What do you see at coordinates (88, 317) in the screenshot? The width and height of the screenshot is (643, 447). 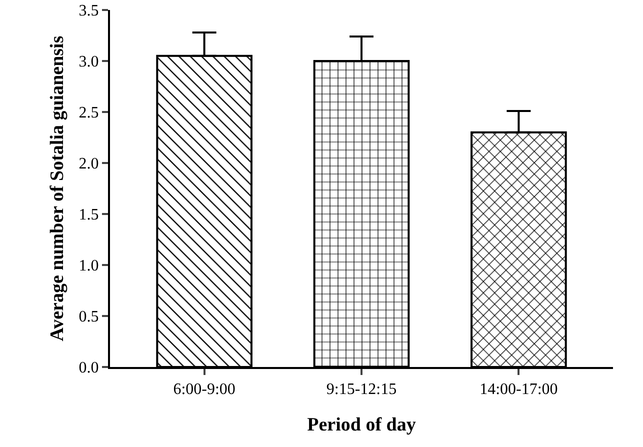 I see `y-tick-label: 0.5` at bounding box center [88, 317].